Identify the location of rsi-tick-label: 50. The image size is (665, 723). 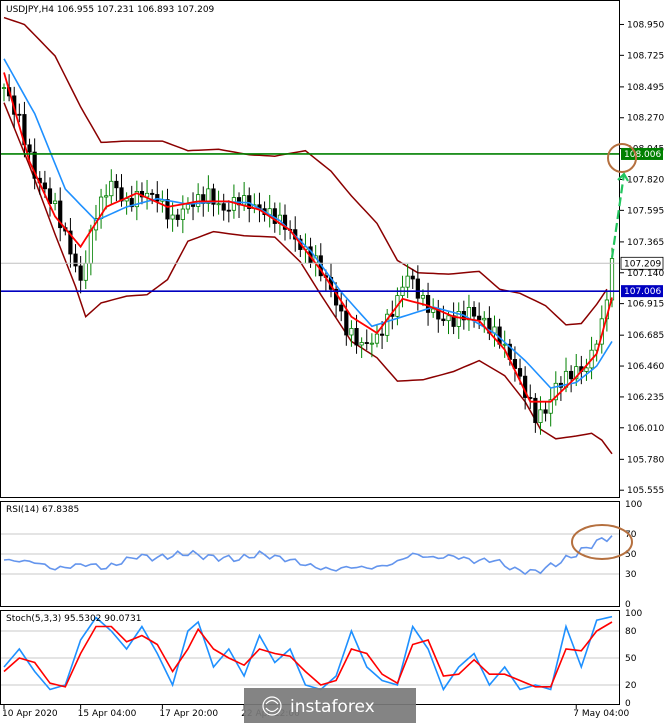
(631, 555).